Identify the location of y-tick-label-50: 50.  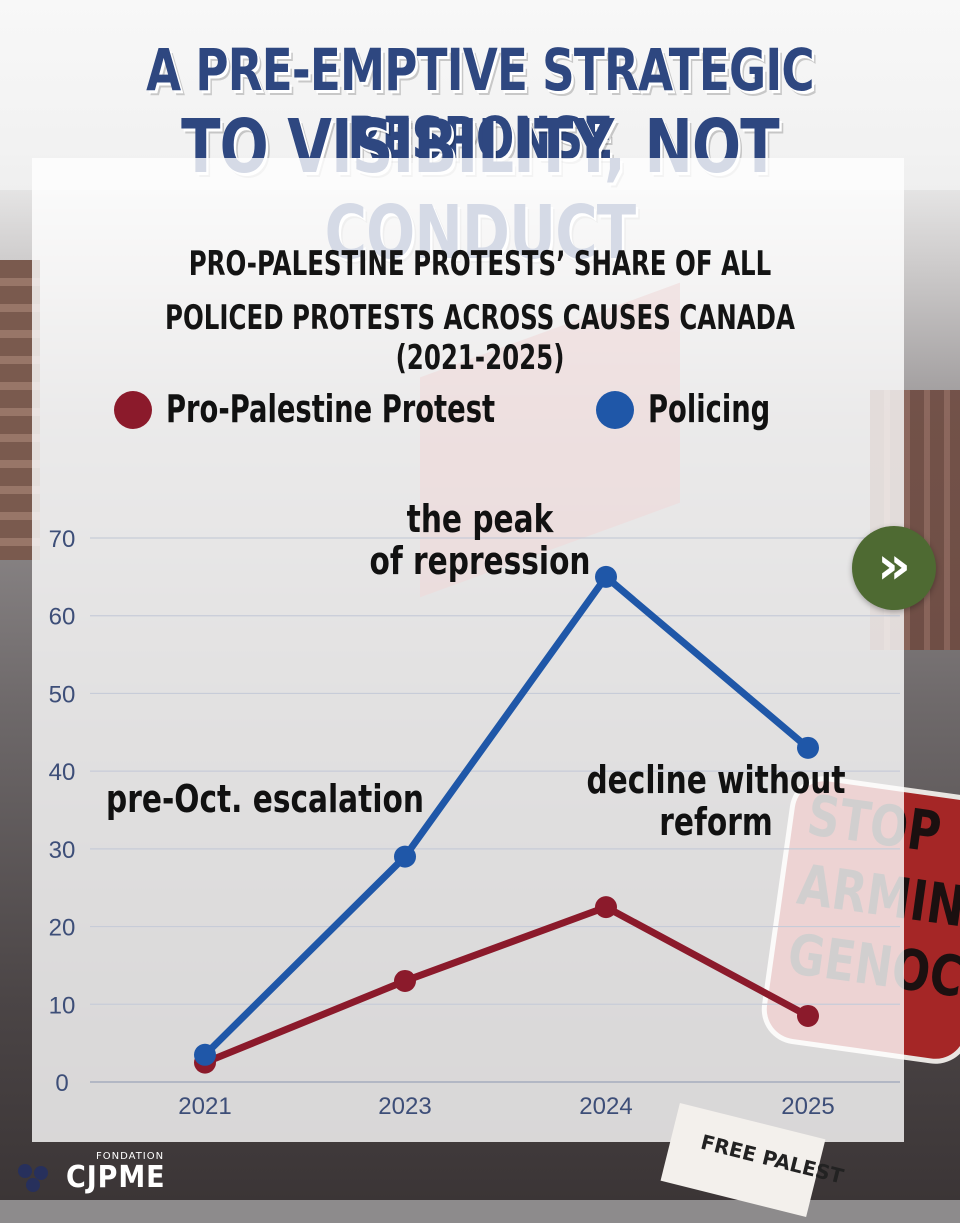
(62, 694).